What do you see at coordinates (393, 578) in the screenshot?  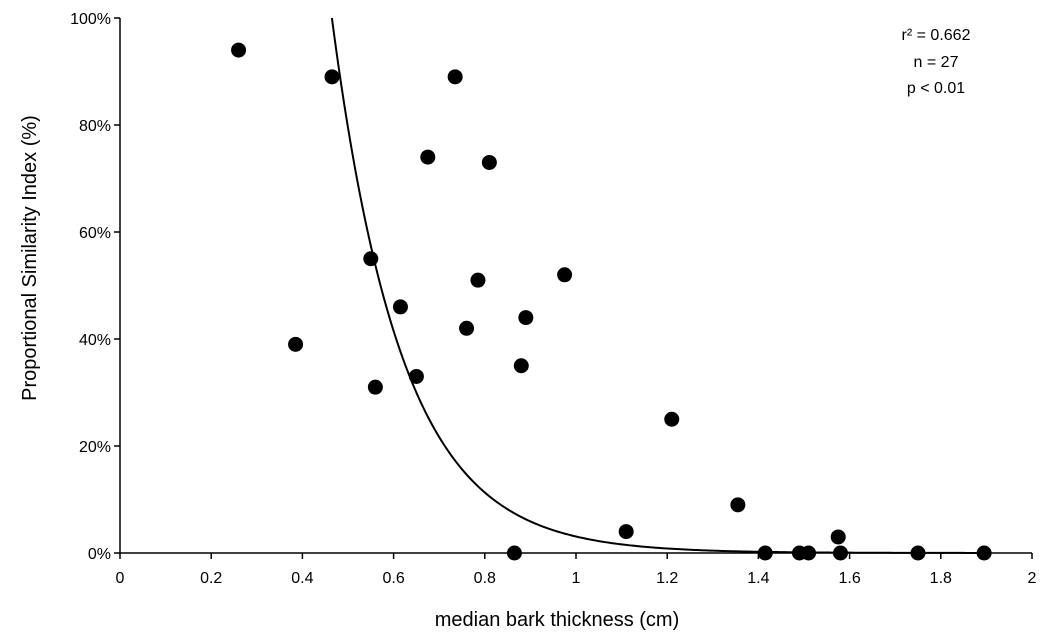 I see `x-tick-label: 0.6` at bounding box center [393, 578].